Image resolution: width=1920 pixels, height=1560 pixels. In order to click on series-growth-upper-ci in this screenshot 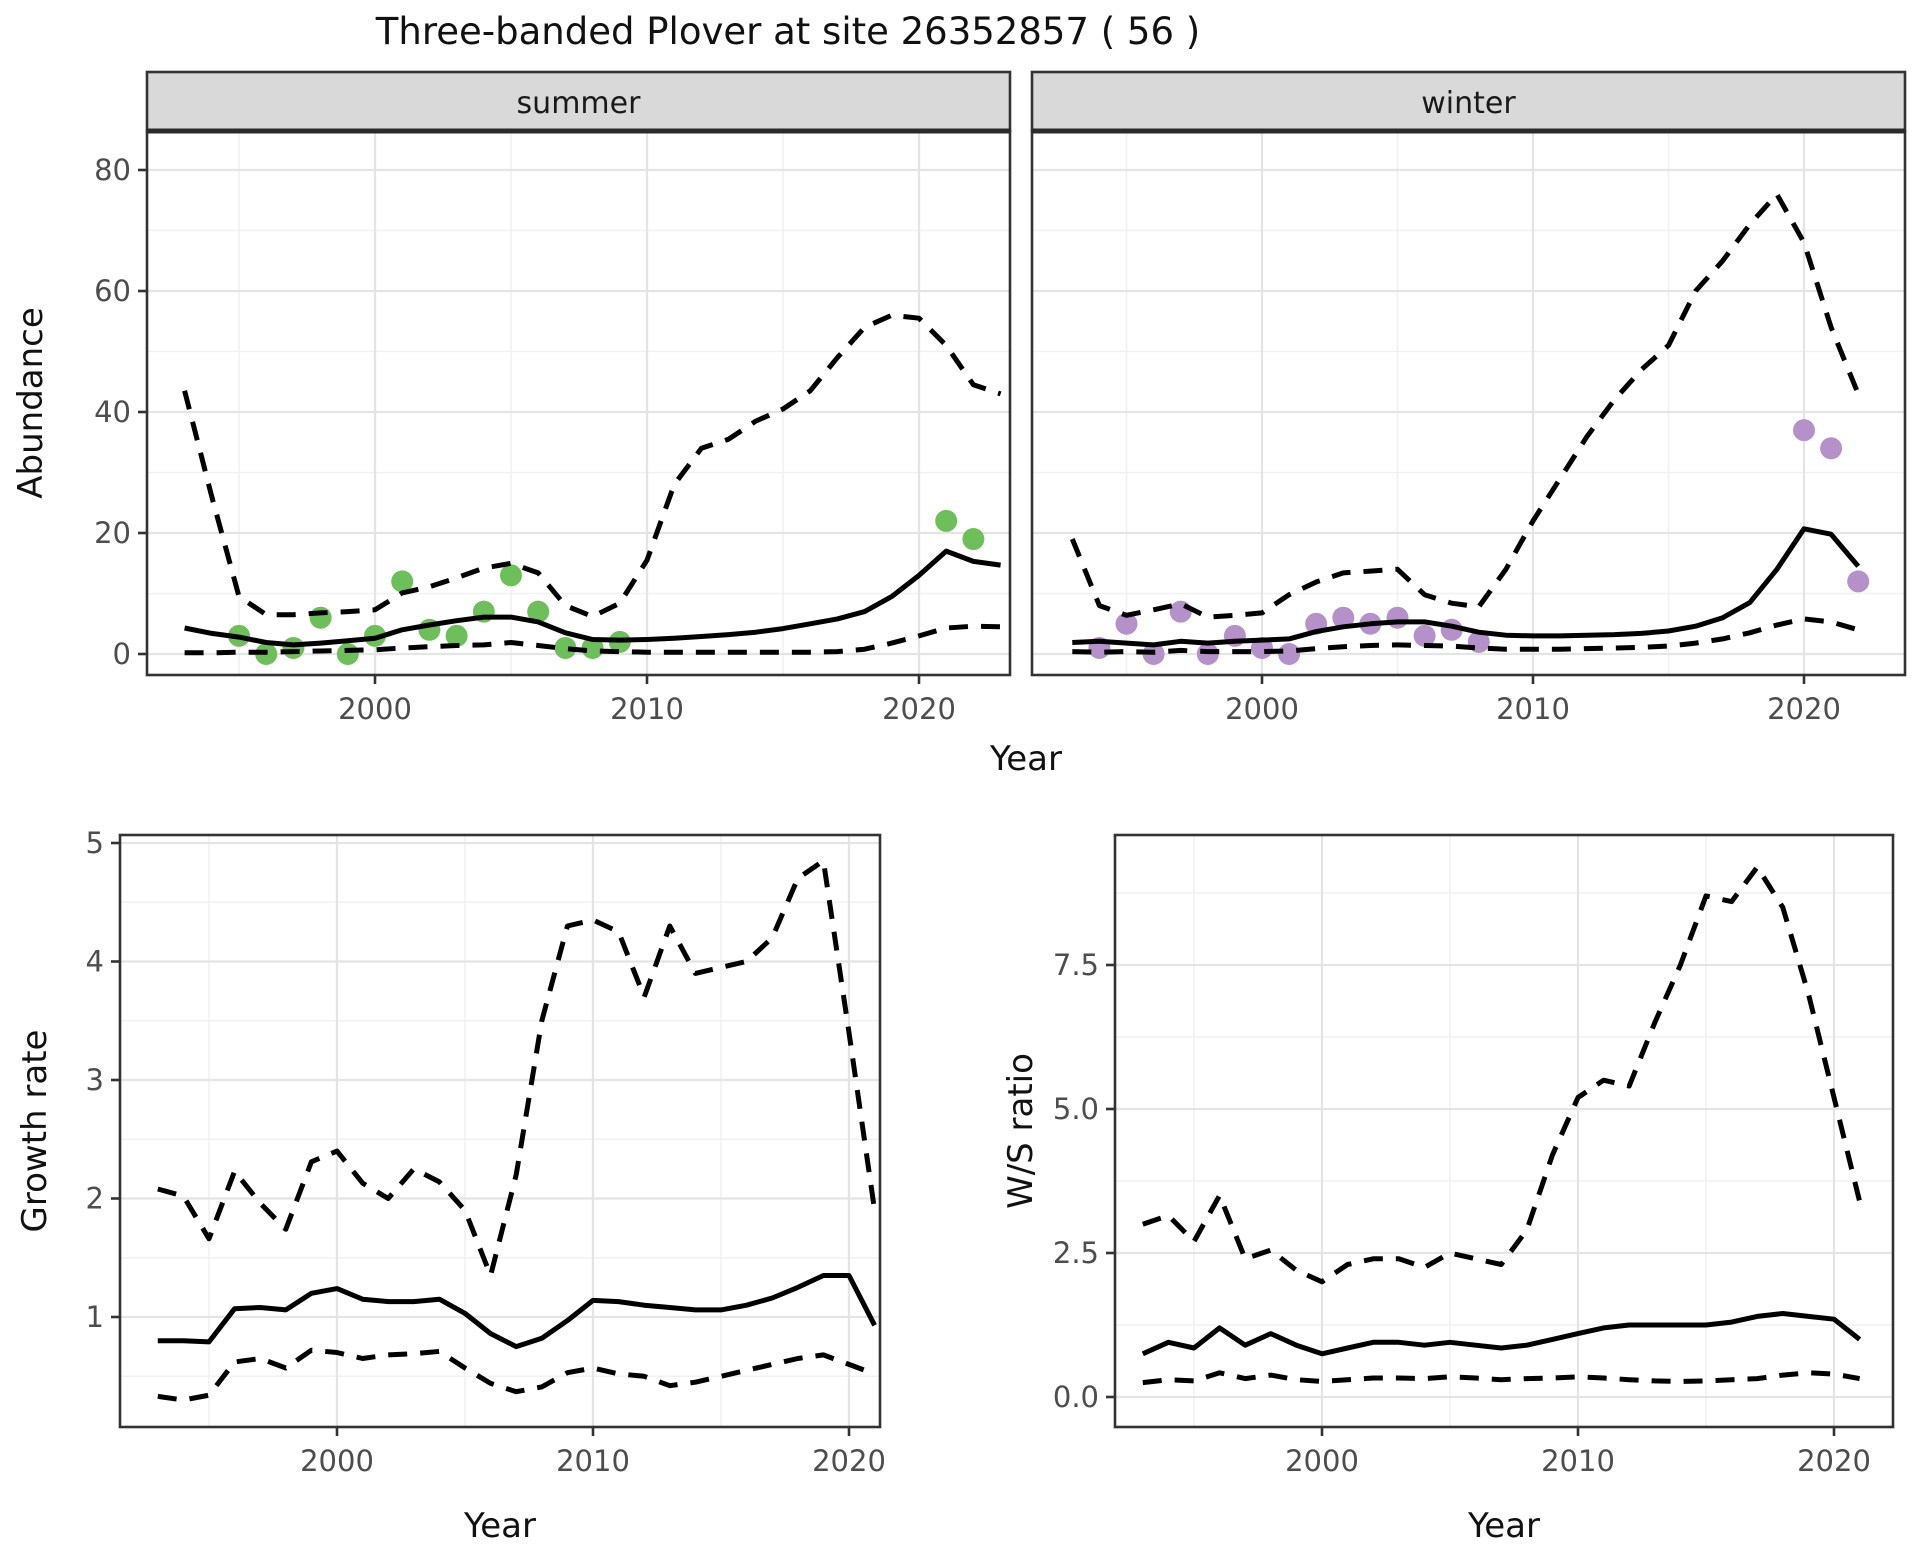, I will do `click(517, 1068)`.